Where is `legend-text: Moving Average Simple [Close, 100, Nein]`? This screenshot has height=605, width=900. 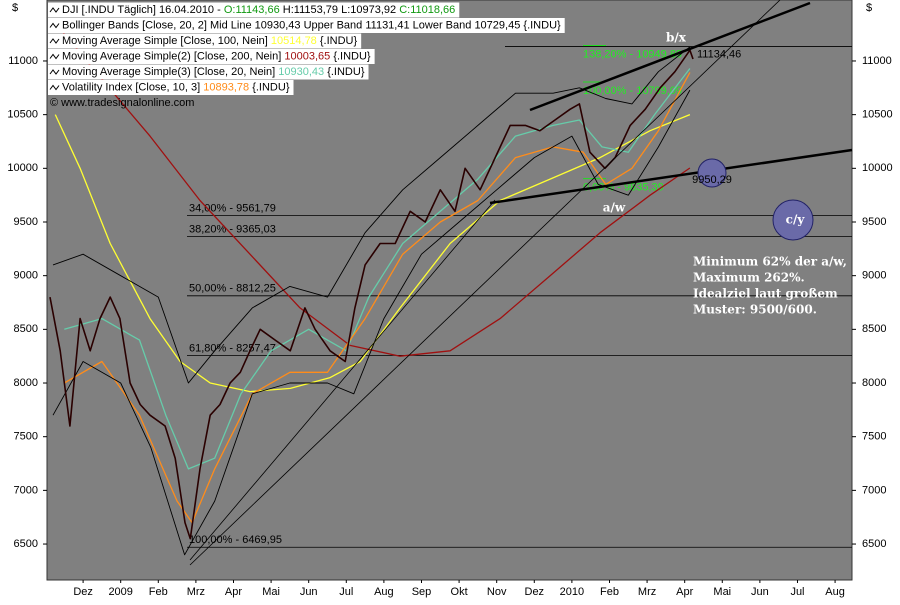
legend-text: Moving Average Simple [Close, 100, Nein] is located at coordinates (165, 41).